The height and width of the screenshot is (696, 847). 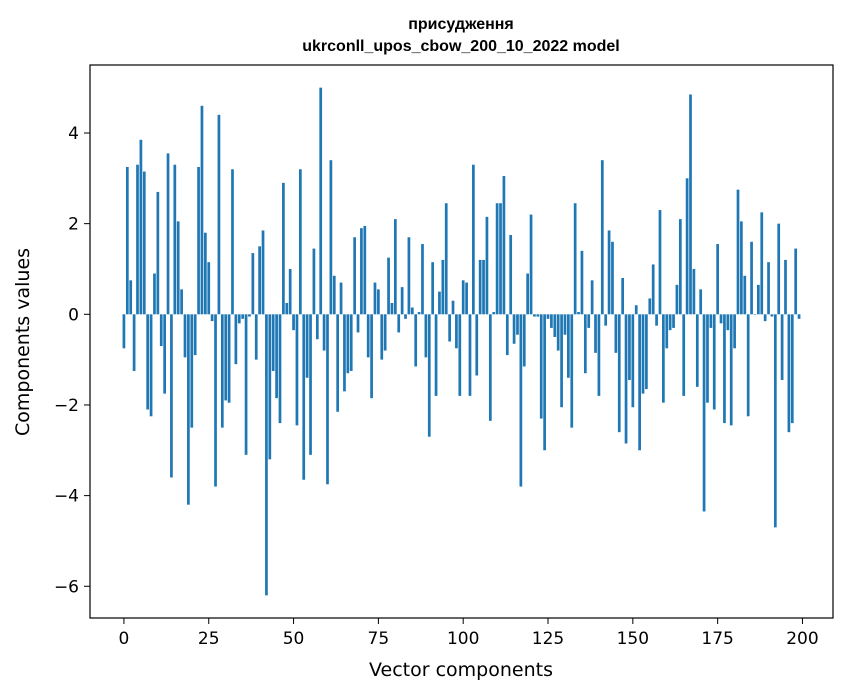 What do you see at coordinates (66, 406) in the screenshot?
I see `y-tick-label: −2` at bounding box center [66, 406].